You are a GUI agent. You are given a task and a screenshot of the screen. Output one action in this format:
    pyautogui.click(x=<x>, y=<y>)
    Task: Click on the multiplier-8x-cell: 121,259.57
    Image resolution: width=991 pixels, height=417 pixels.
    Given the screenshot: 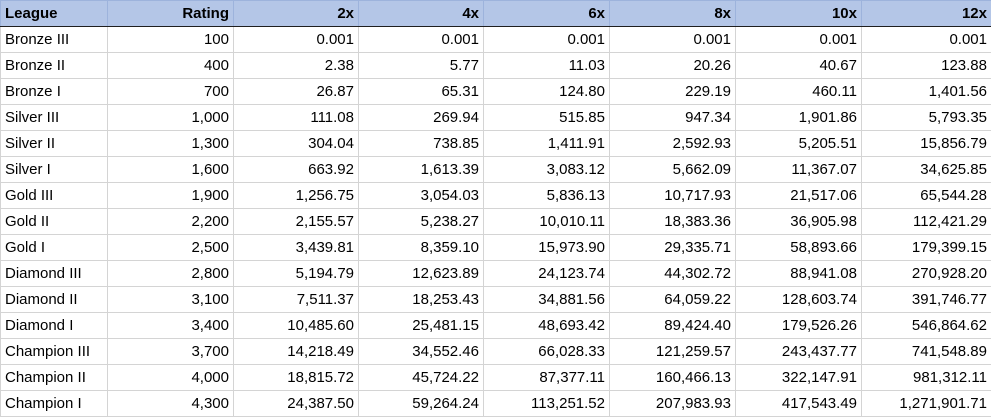 What is the action you would take?
    pyautogui.click(x=673, y=352)
    